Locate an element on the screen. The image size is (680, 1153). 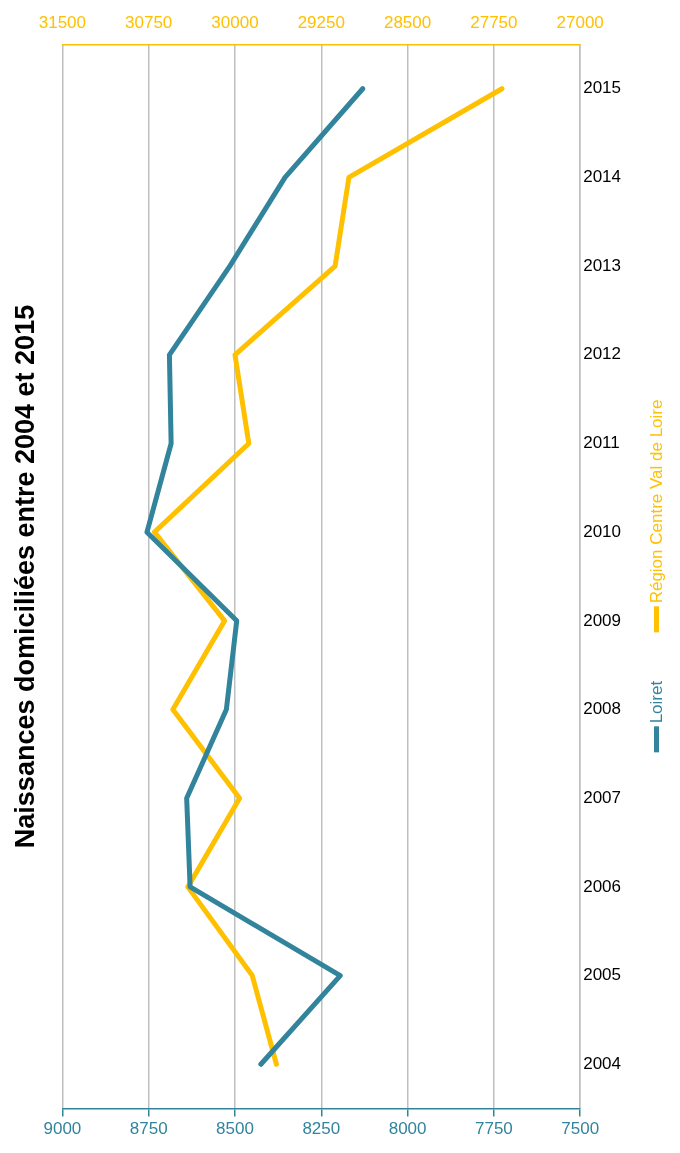
x-tick-label: 7500 is located at coordinates (580, 1129).